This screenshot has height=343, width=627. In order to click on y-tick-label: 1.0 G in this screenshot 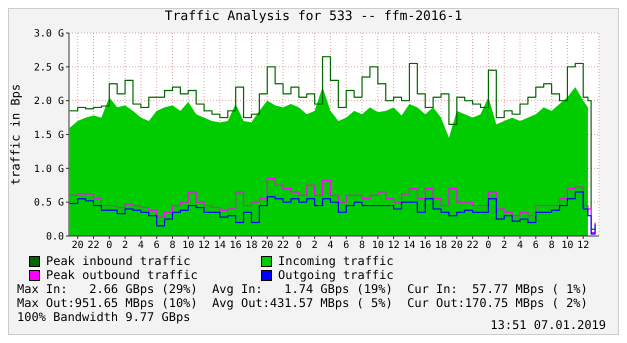, I will do `click(49, 169)`.